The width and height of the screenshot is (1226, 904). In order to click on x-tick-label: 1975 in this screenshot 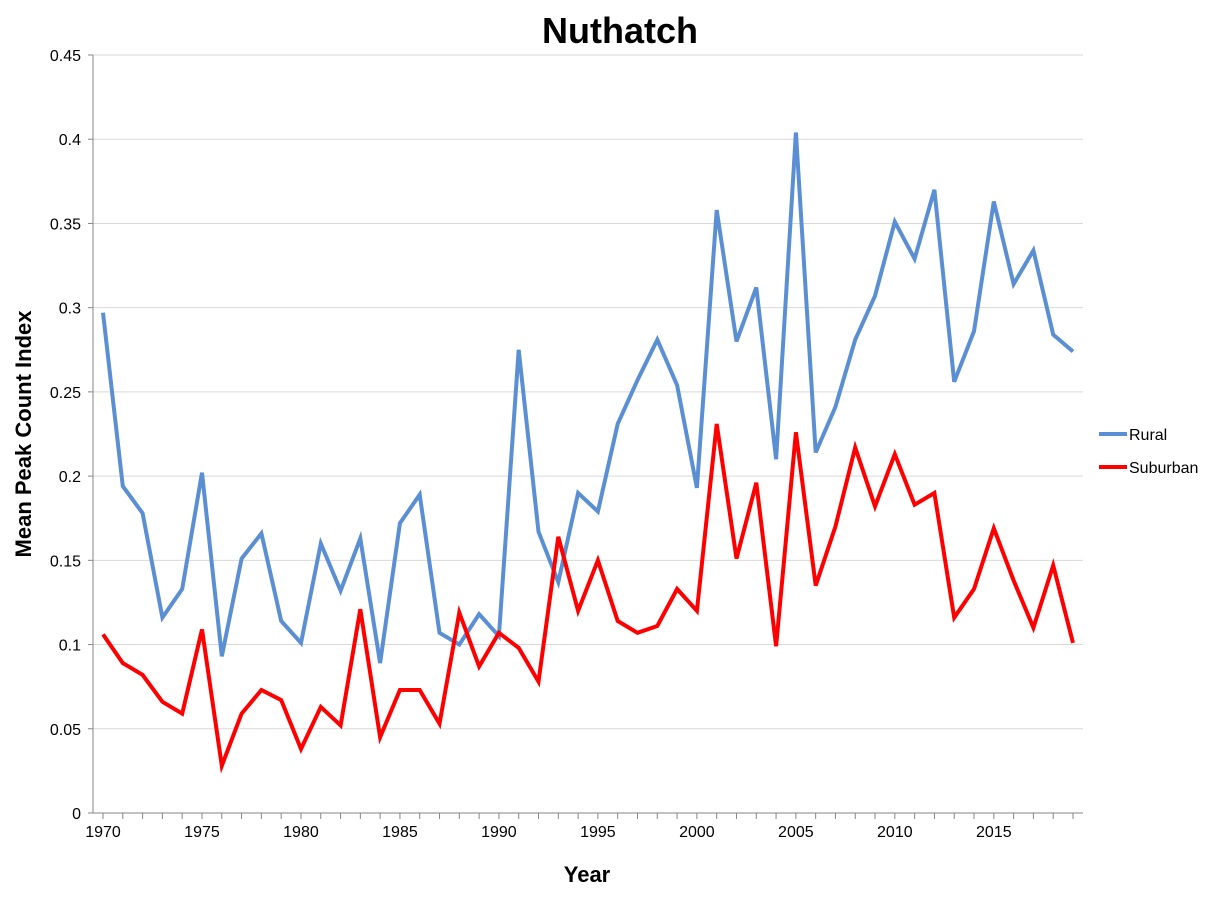, I will do `click(202, 832)`.